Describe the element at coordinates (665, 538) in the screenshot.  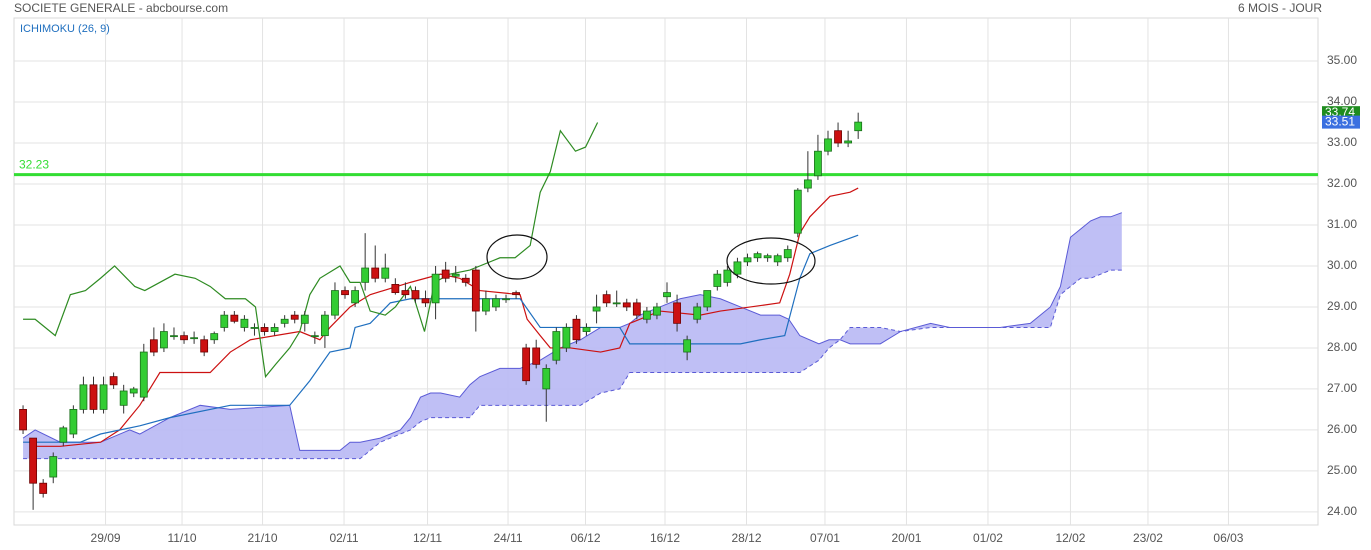
I see `x-tick-label: 16/12` at that location.